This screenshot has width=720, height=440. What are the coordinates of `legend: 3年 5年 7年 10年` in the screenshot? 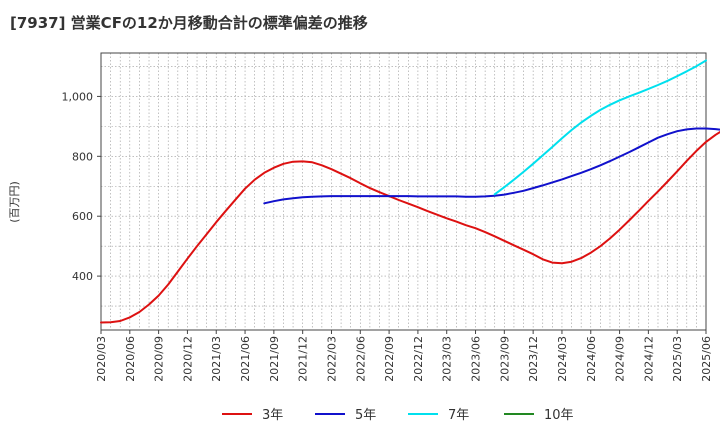 It's located at (398, 415).